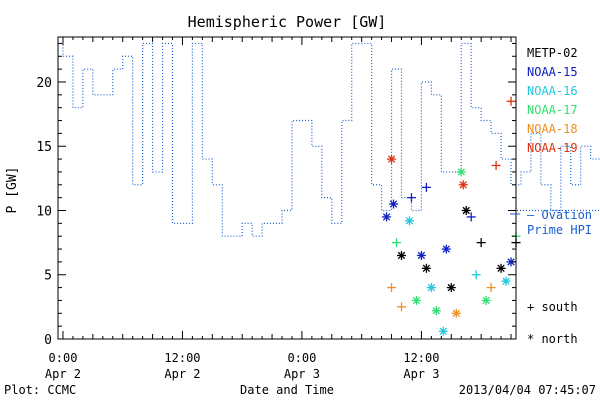  I want to click on legend-entry: NOAA-17, so click(552, 110).